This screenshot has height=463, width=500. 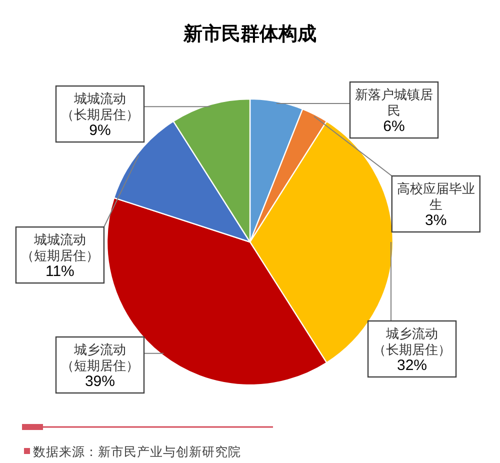 What do you see at coordinates (394, 127) in the screenshot?
I see `data-label: 6%` at bounding box center [394, 127].